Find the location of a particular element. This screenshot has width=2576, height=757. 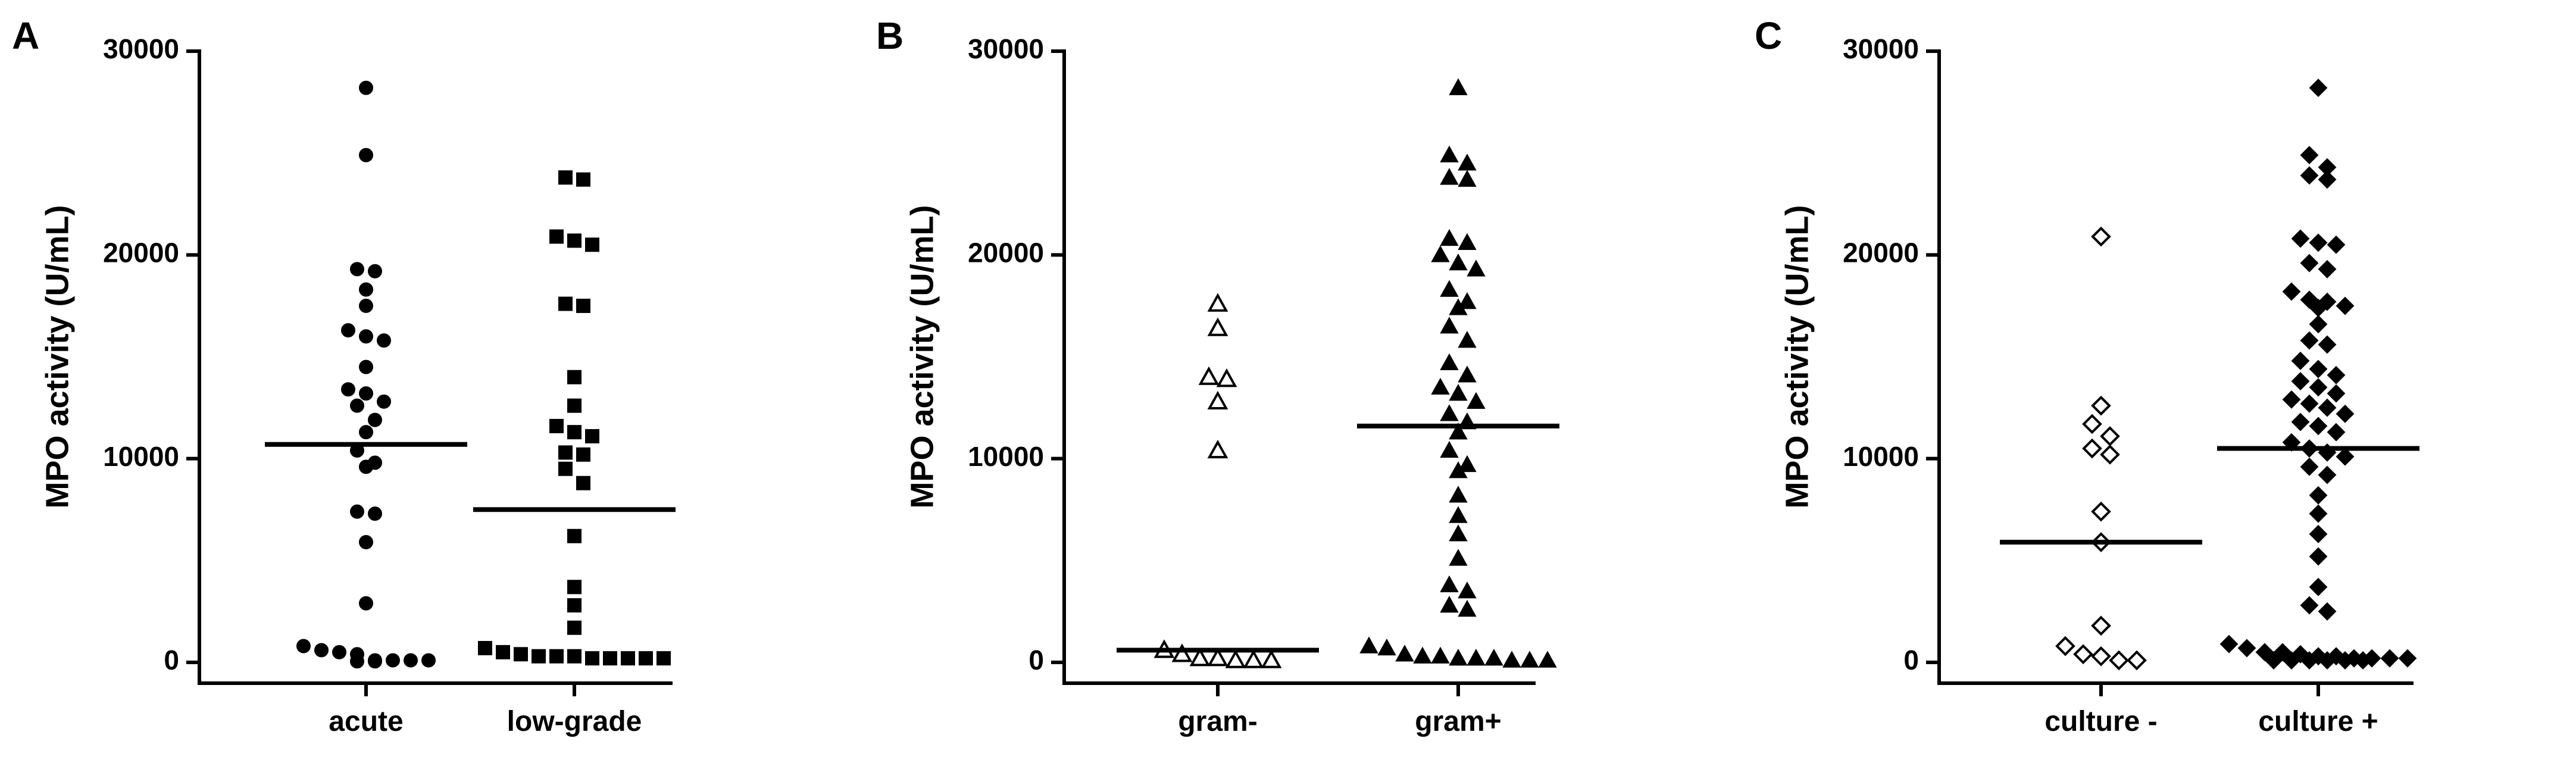

x-category-label: acute is located at coordinates (366, 721).